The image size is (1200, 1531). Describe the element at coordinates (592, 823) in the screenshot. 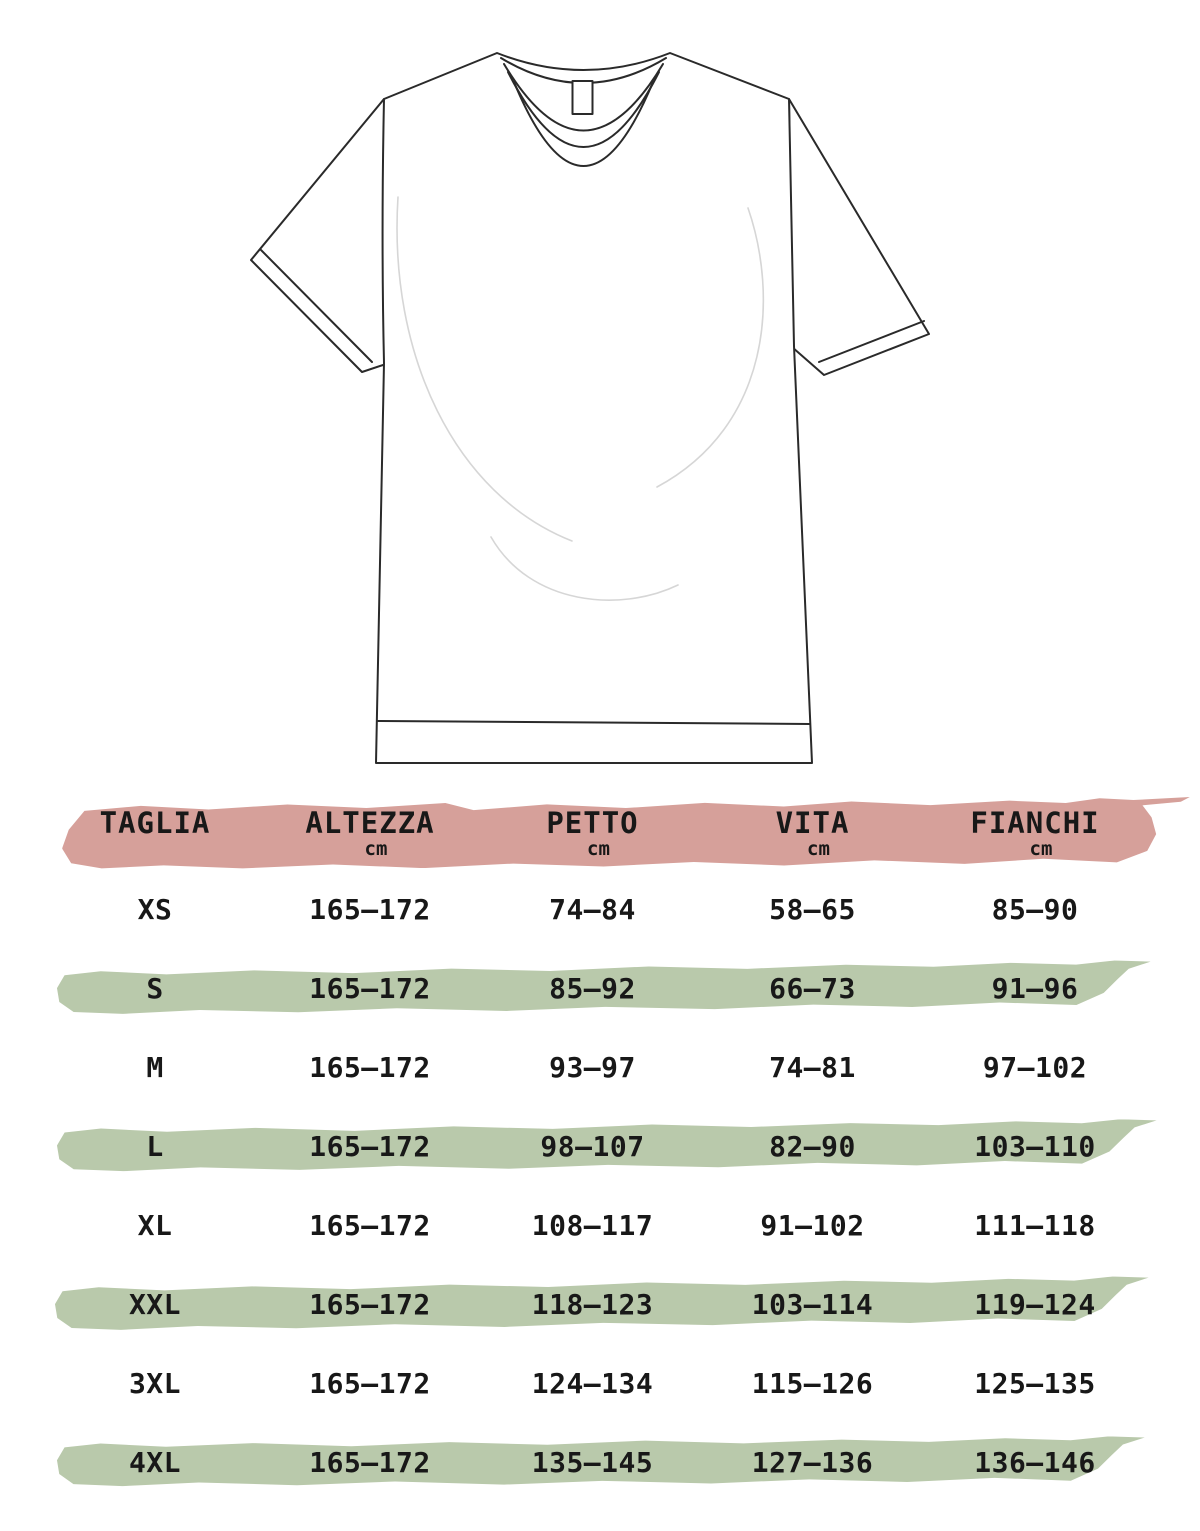

I see `column-label-petto: PETTO` at that location.